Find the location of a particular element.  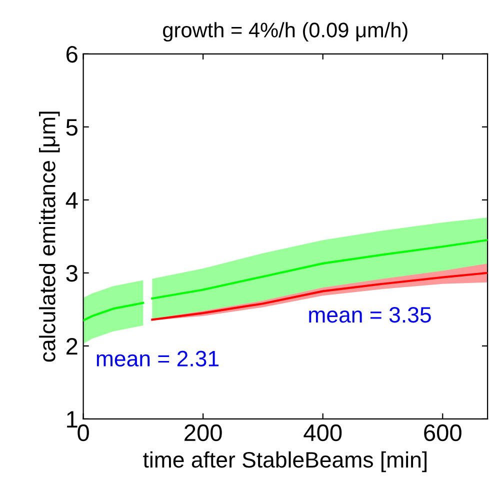

chart-title: growth = 4%/h (0.09 μm/h) is located at coordinates (285, 32).